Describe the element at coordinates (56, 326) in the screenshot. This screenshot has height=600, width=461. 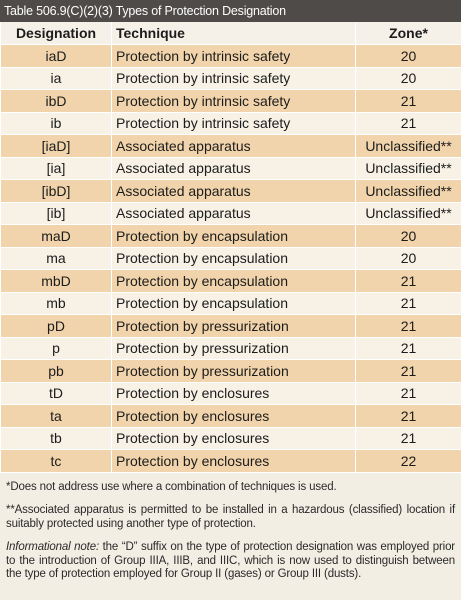
I see `designation-cell: pD` at that location.